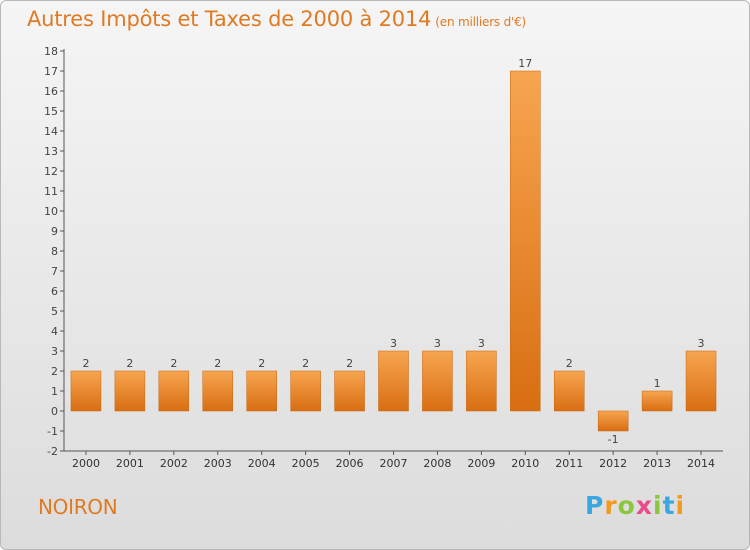 The width and height of the screenshot is (750, 550). Describe the element at coordinates (481, 463) in the screenshot. I see `x-tick-label: 2009` at that location.